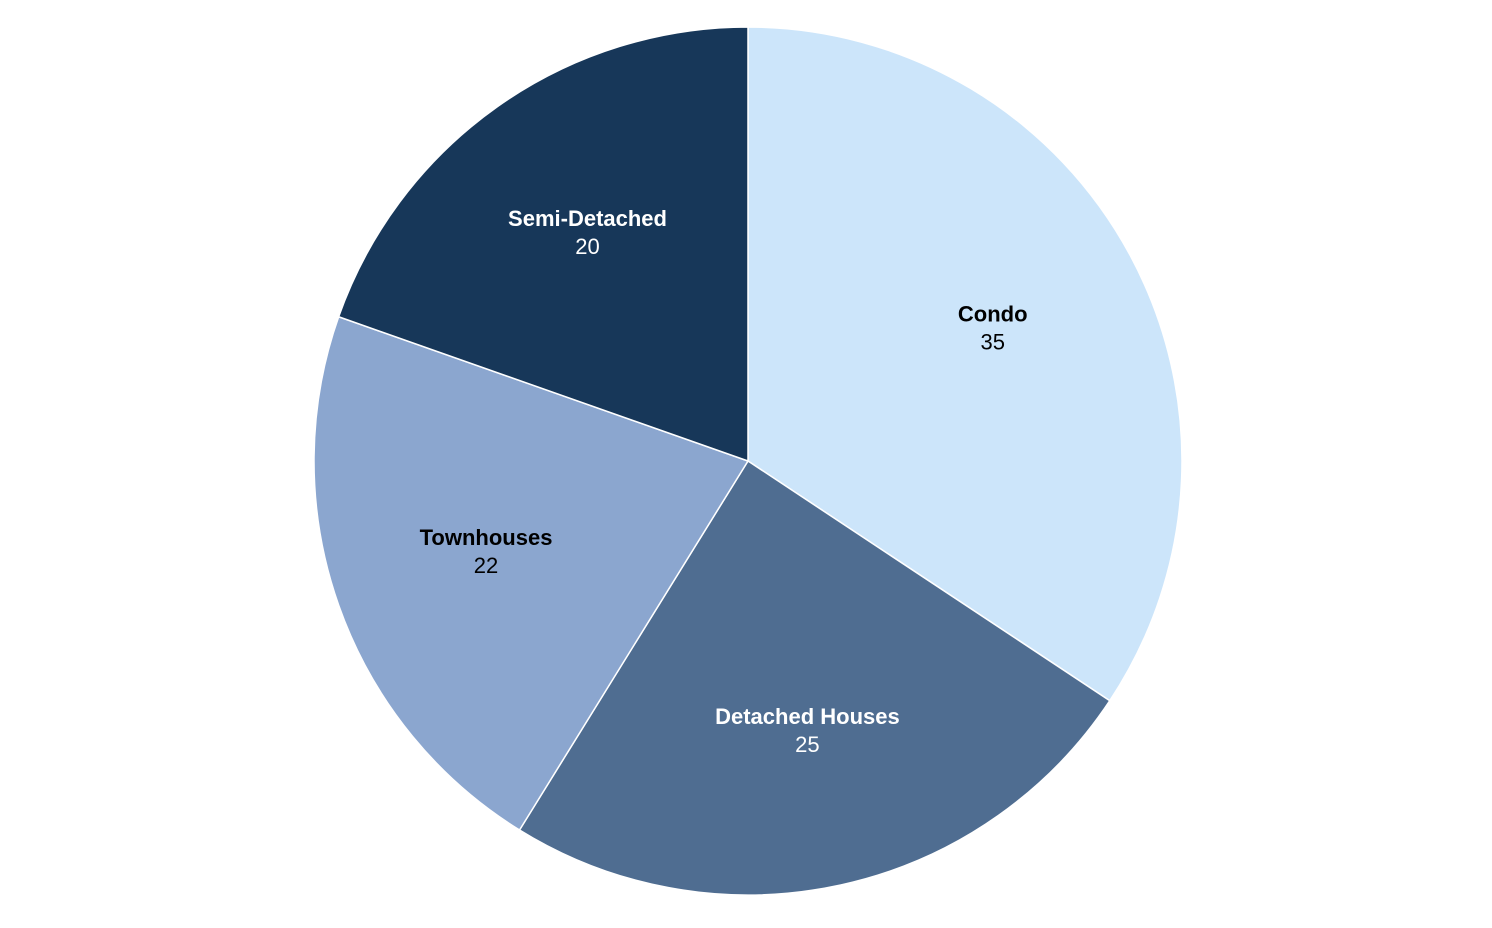  I want to click on pie-slice, so click(543, 244).